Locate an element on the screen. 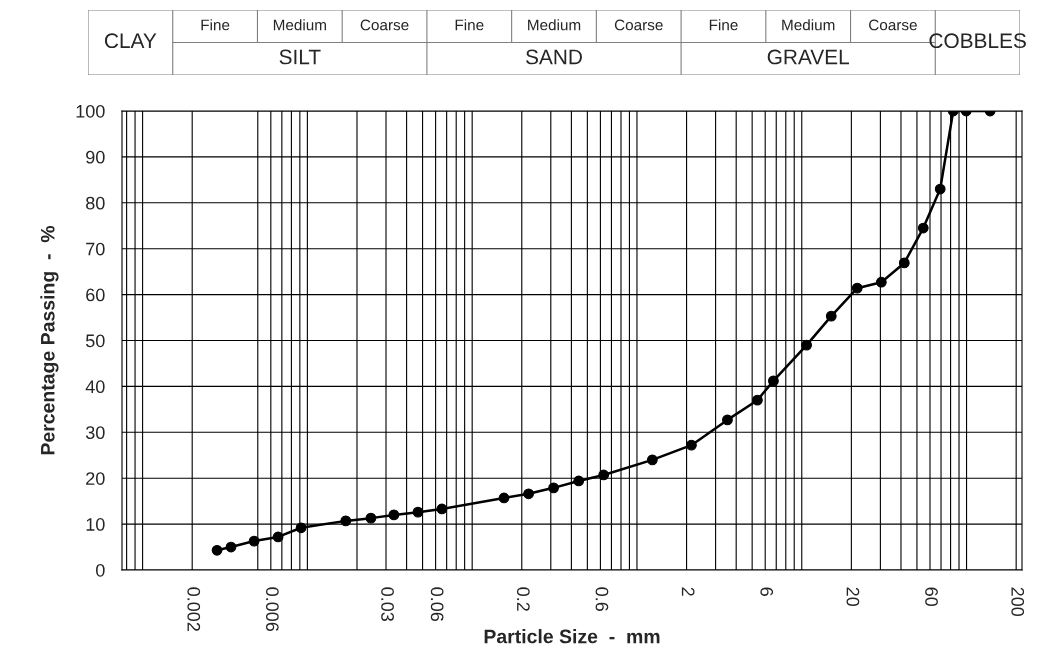 This screenshot has width=1051, height=657. text: SAND is located at coordinates (554, 57).